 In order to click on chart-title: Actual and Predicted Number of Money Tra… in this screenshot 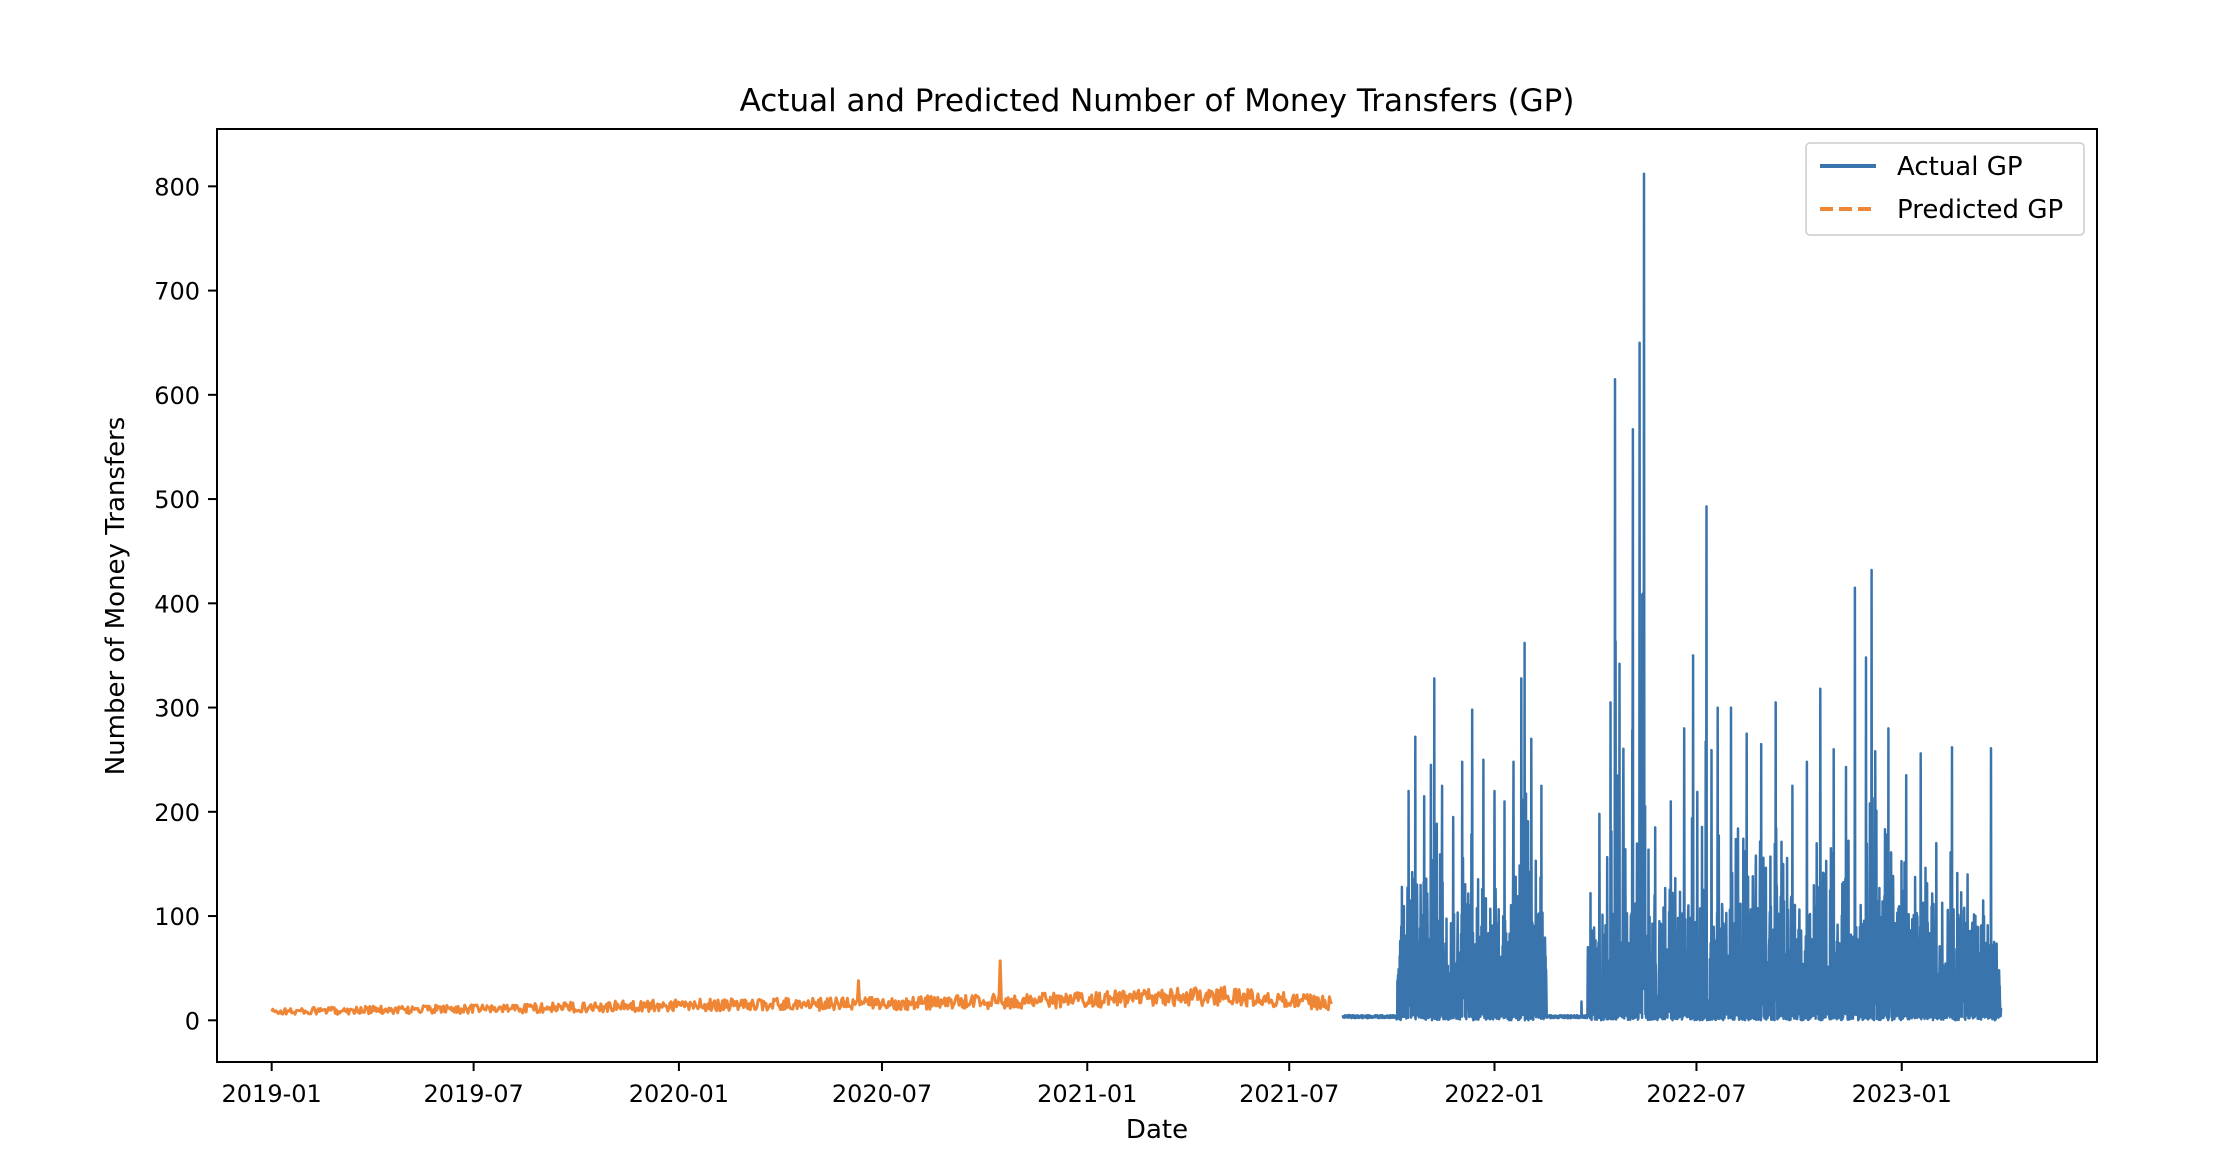, I will do `click(1157, 101)`.